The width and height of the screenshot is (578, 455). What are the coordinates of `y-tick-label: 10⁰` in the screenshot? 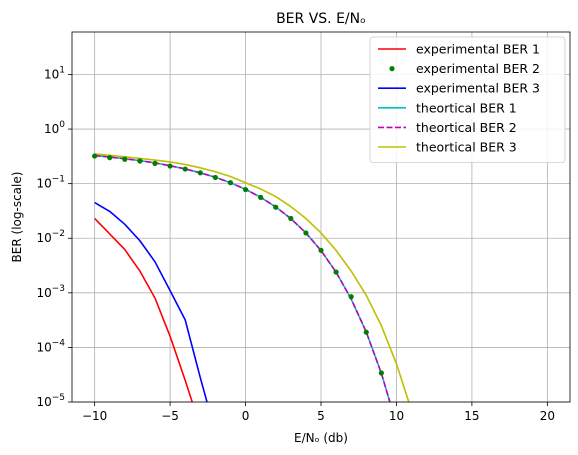 It's located at (54, 128).